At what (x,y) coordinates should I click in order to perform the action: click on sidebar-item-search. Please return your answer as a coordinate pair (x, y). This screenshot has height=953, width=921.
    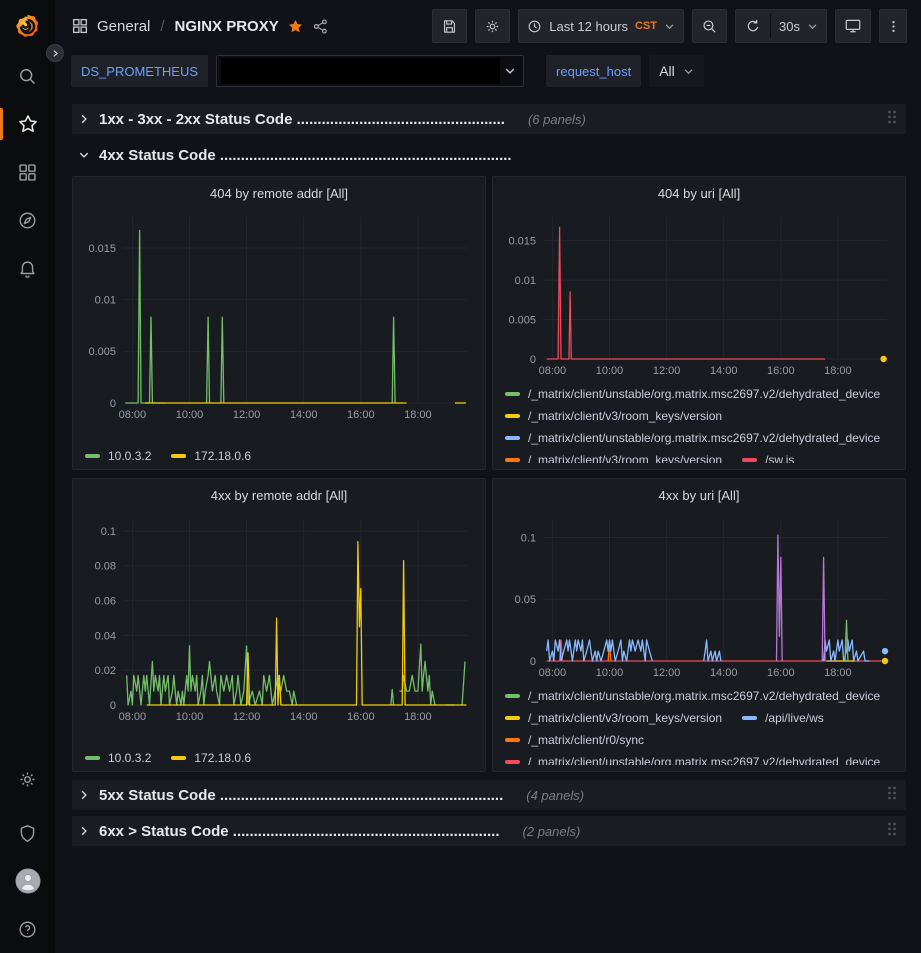
    Looking at the image, I should click on (27, 76).